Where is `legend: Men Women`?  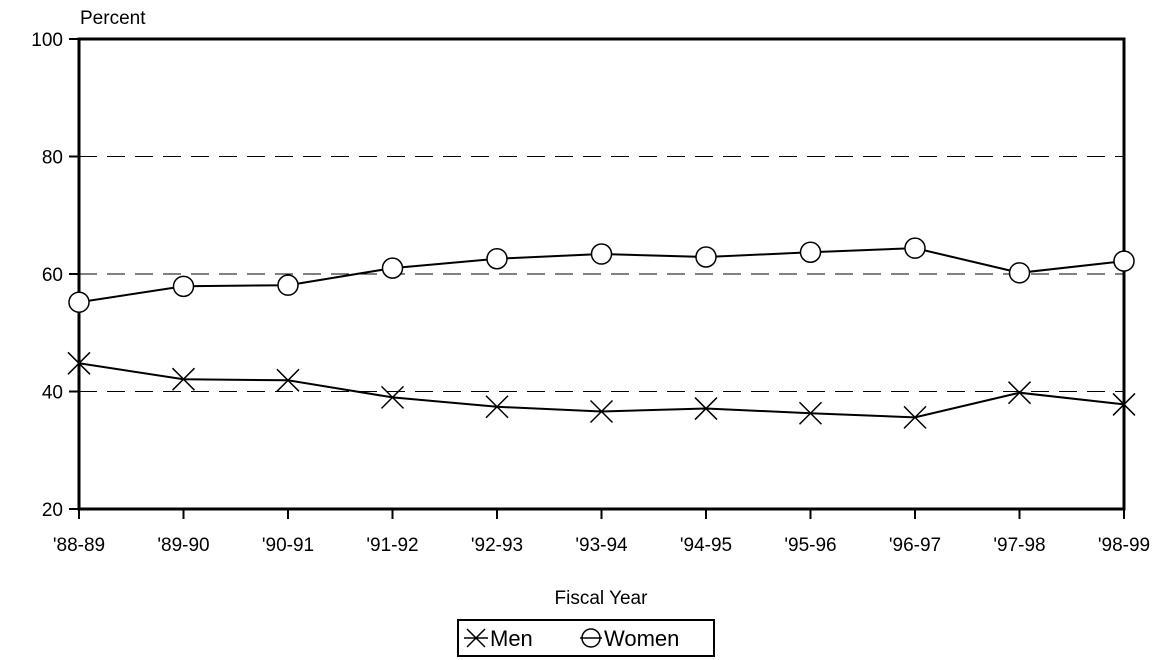 legend: Men Women is located at coordinates (586, 638).